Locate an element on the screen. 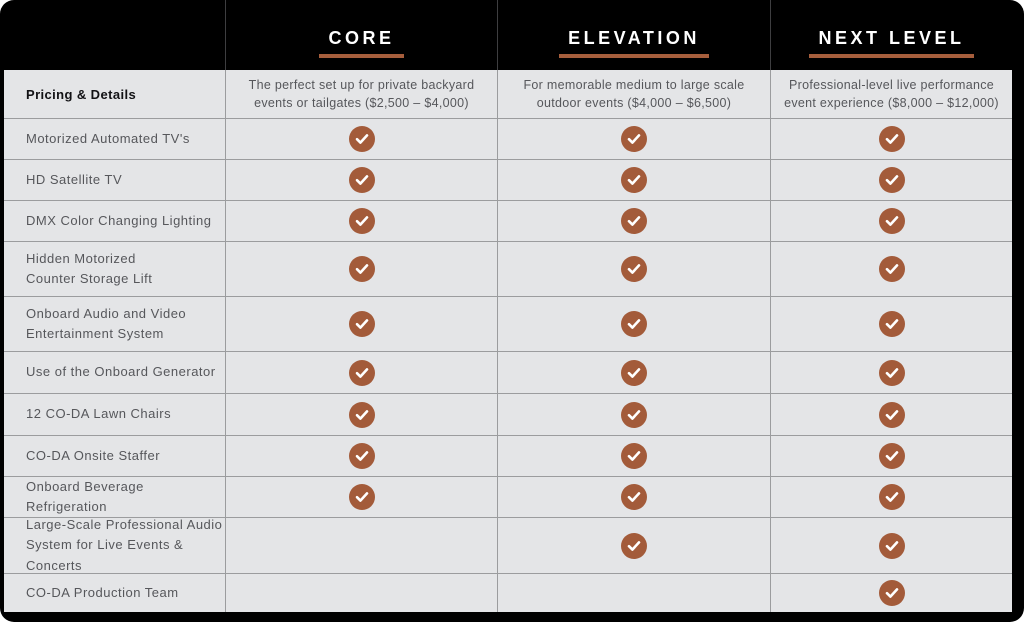  feature-label: Onboard Beverage Refrigeration is located at coordinates (85, 496).